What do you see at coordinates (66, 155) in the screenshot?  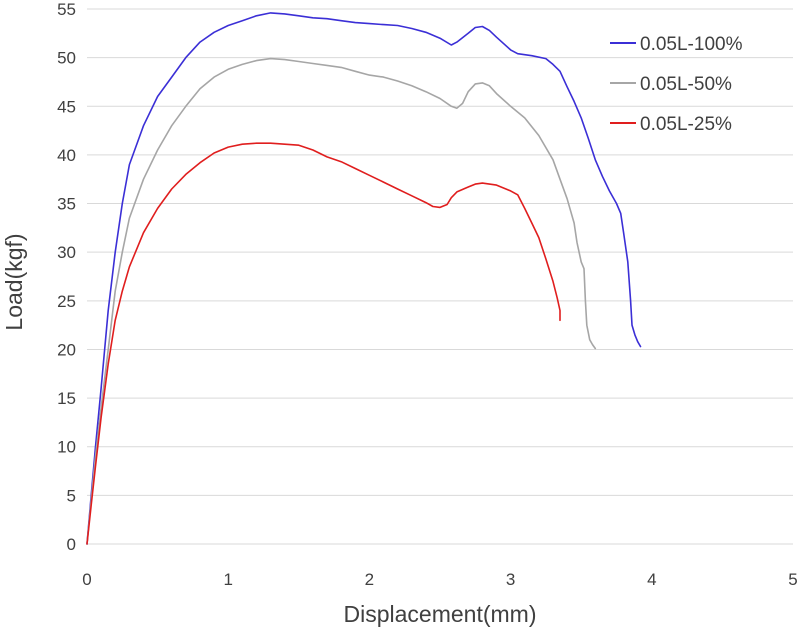 I see `y-tick-label: 40` at bounding box center [66, 155].